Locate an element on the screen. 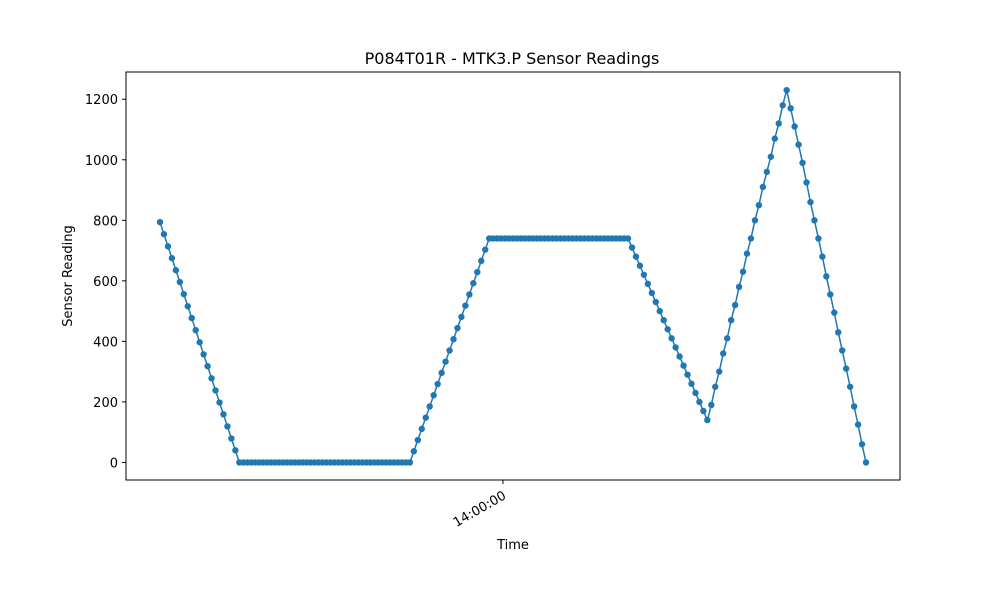 The width and height of the screenshot is (1000, 600). y-tick-label: 600 is located at coordinates (105, 282).